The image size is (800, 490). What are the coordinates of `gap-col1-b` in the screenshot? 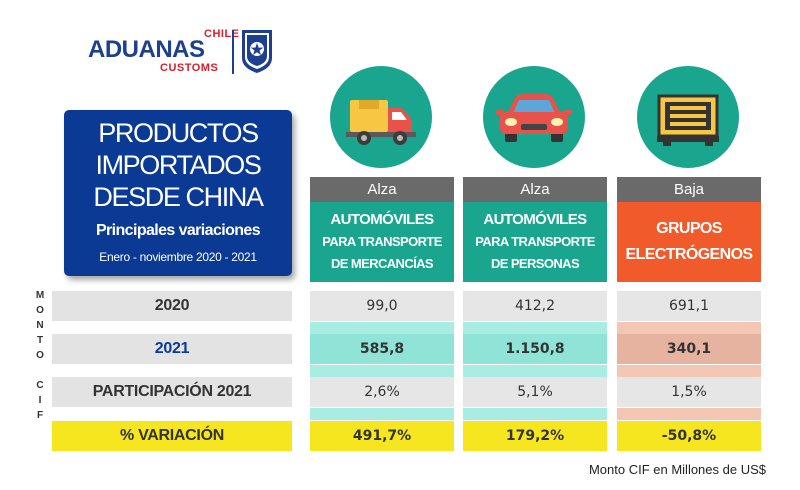 It's located at (382, 371).